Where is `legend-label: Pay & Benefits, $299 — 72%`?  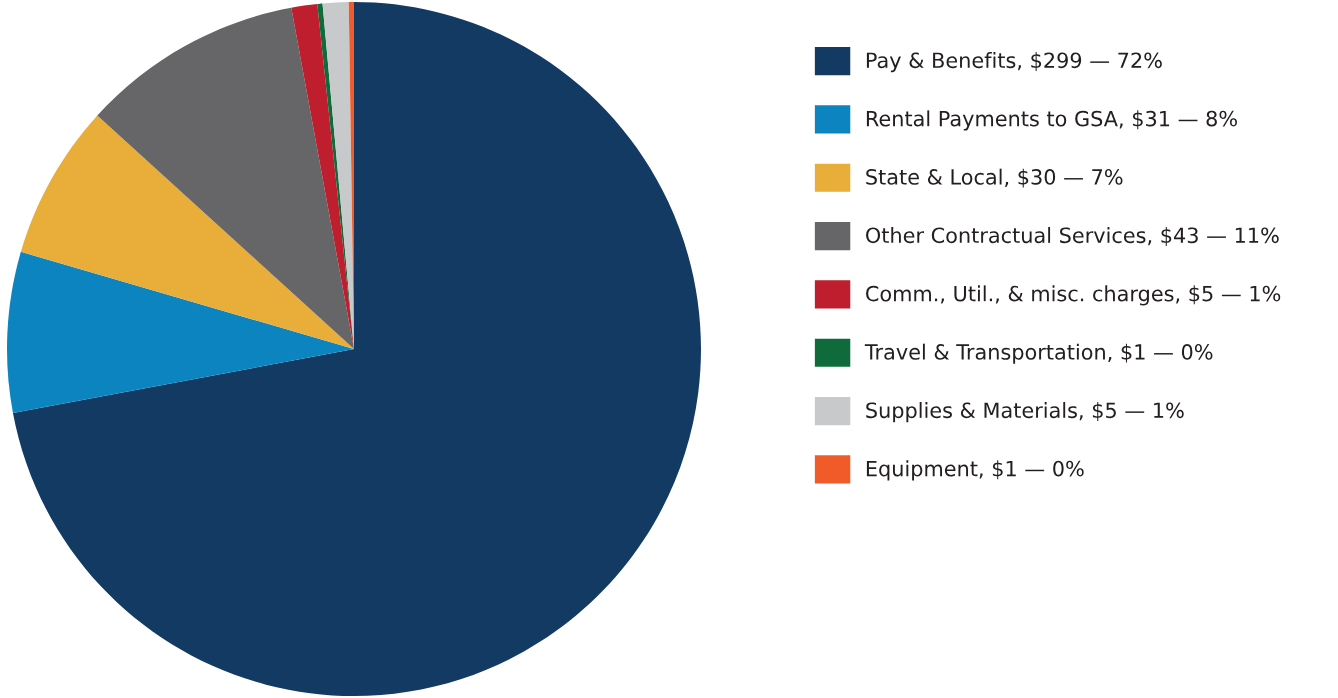 legend-label: Pay & Benefits, $299 — 72% is located at coordinates (1014, 62).